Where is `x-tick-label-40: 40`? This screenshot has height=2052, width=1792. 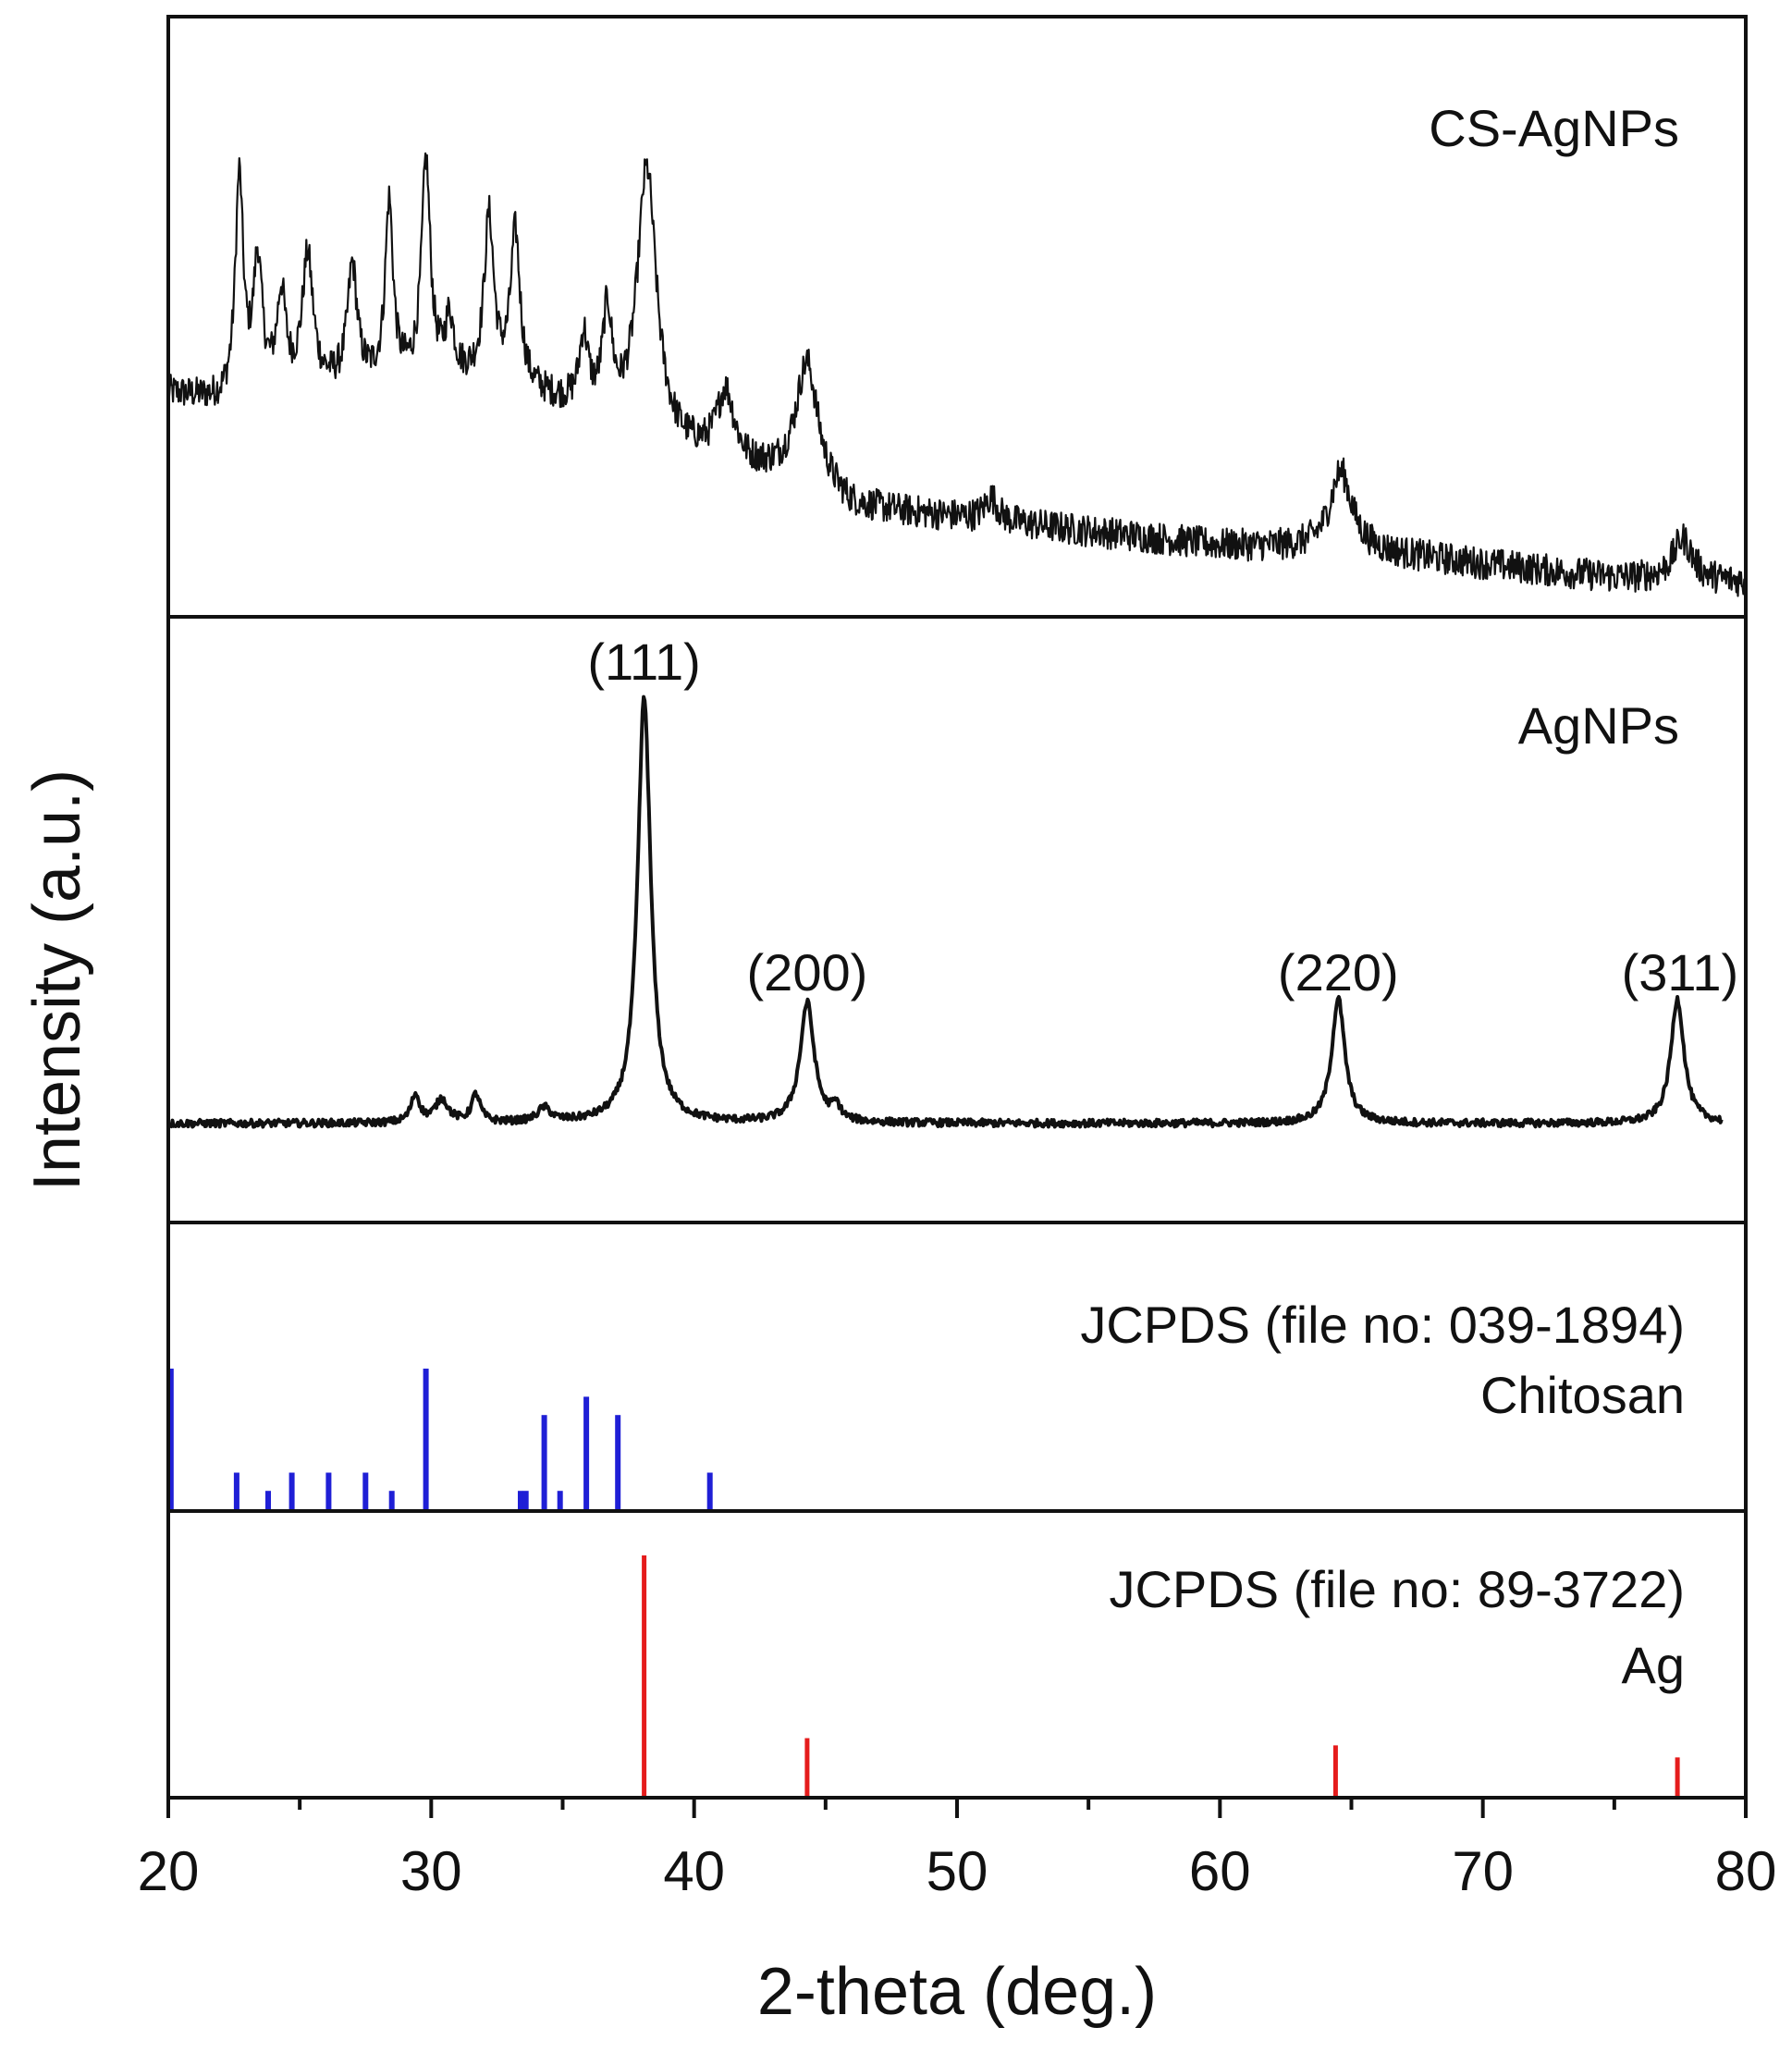 x-tick-label-40: 40 is located at coordinates (694, 1871).